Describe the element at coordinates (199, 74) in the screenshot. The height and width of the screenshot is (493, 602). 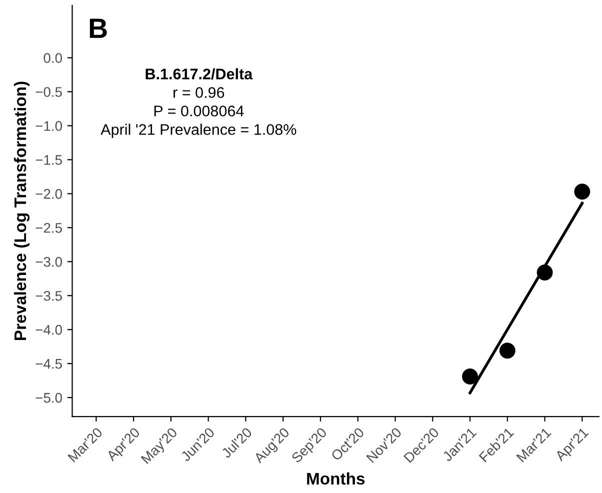
I see `annotation: B.1.617.2/Delta` at that location.